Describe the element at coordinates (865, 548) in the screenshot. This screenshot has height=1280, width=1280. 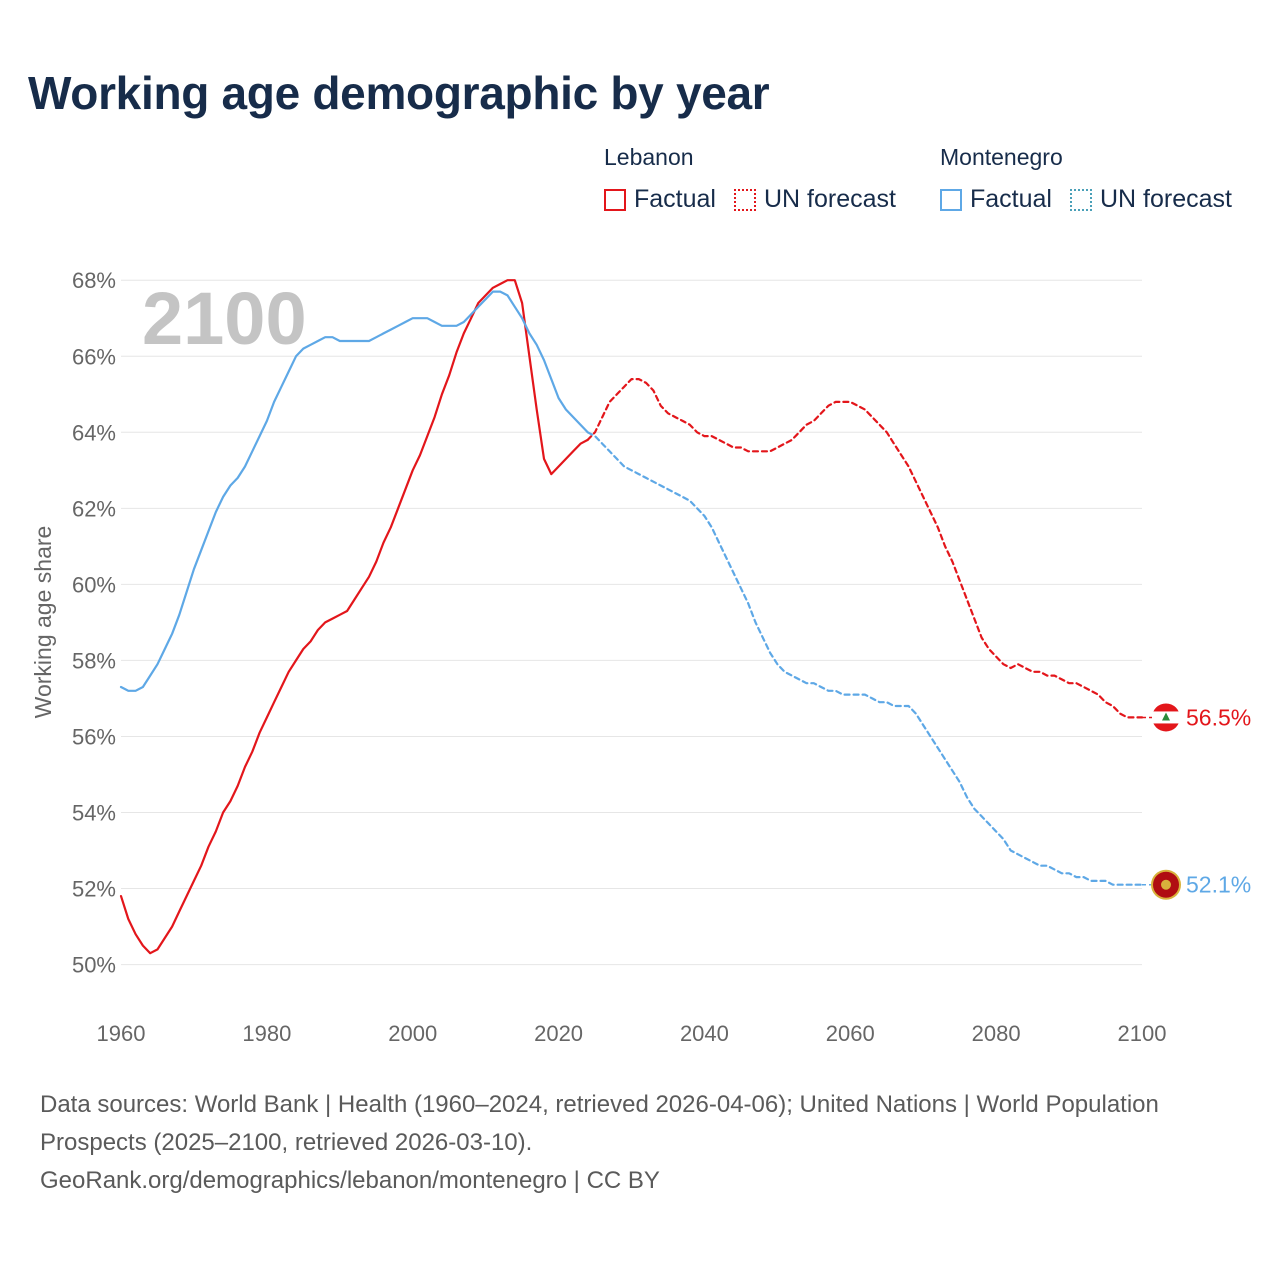
I see `series-lebanon-forecast` at that location.